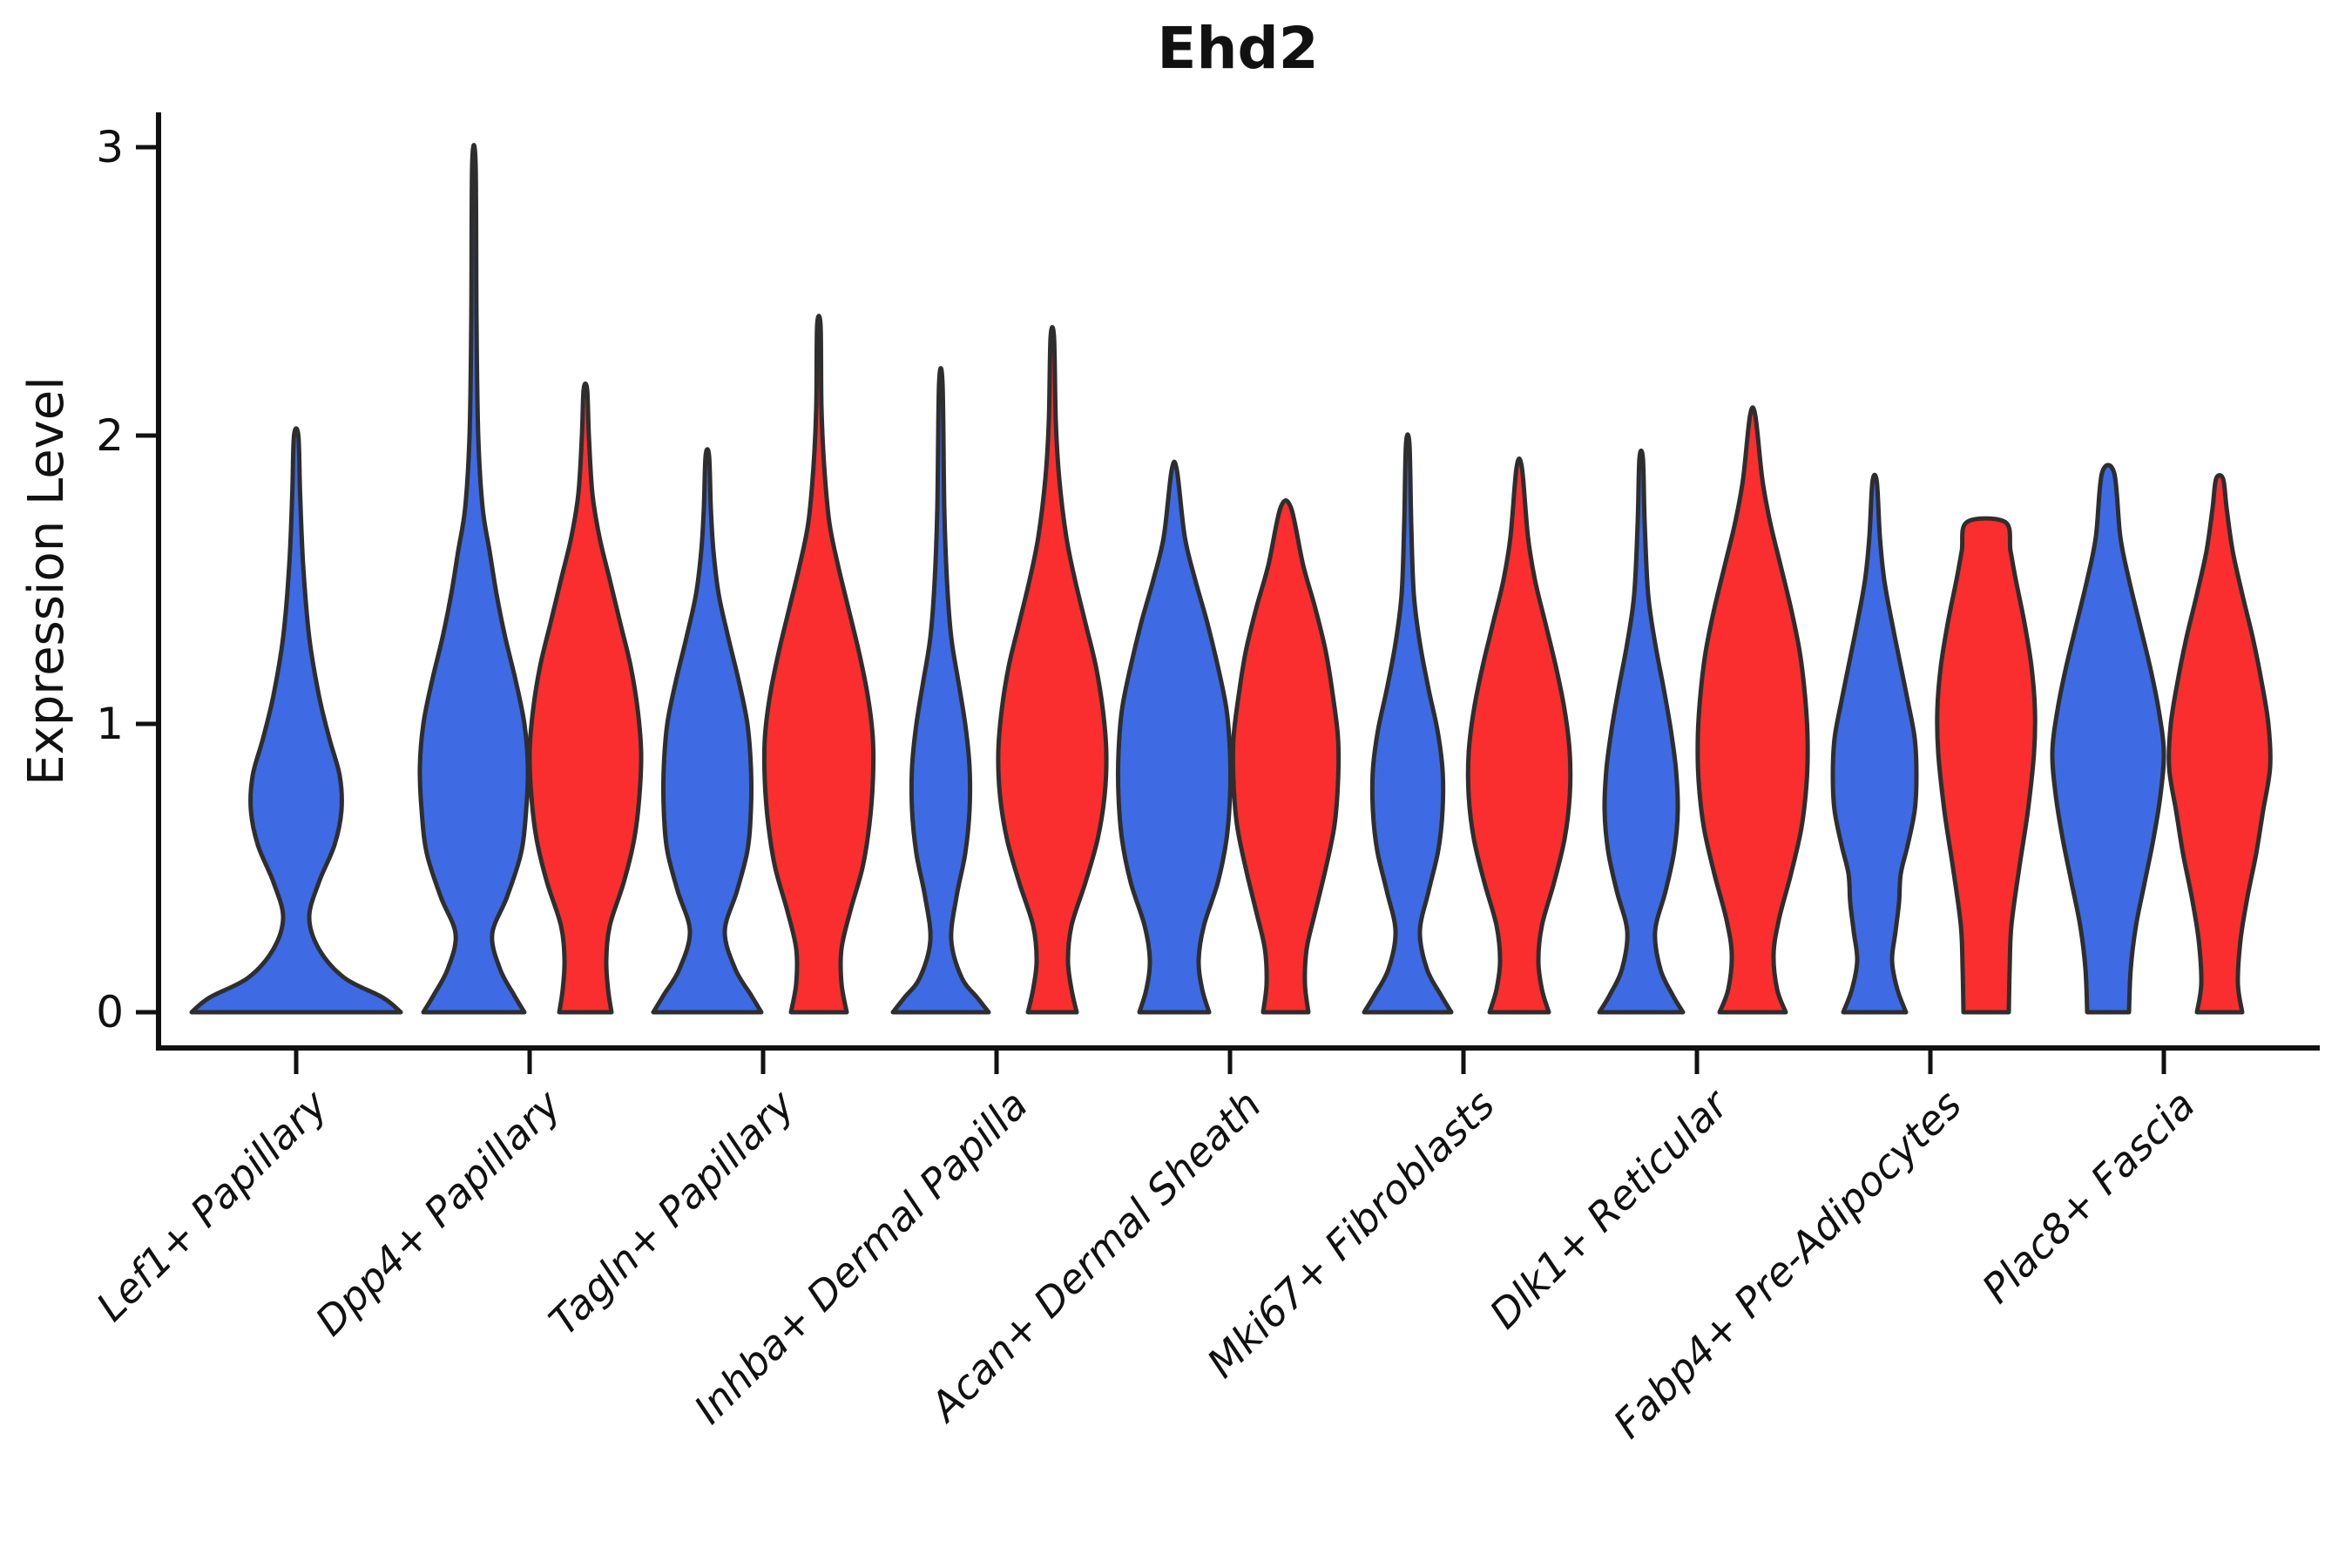 The image size is (2352, 1568). I want to click on x-category-label-6: Dlk1+ Reticular, so click(1609, 1208).